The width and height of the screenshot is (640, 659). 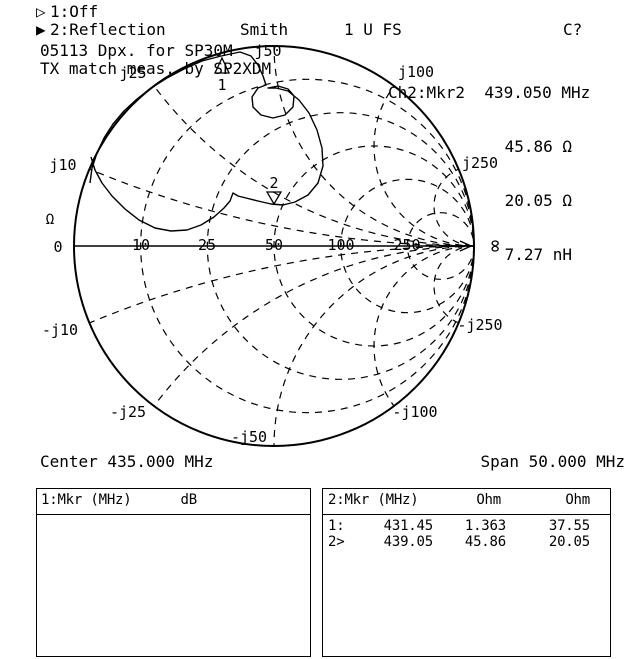 I want to click on marker-2-label: 2, so click(x=273, y=183).